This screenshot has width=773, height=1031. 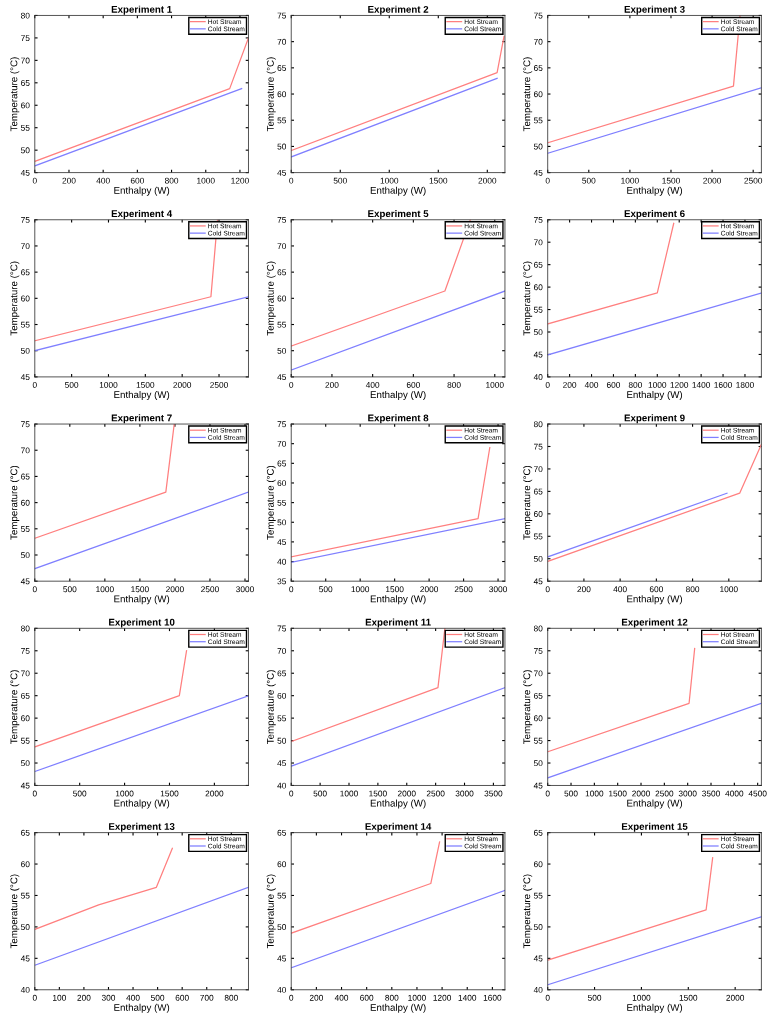 I want to click on x-tick-label: 400, so click(x=372, y=384).